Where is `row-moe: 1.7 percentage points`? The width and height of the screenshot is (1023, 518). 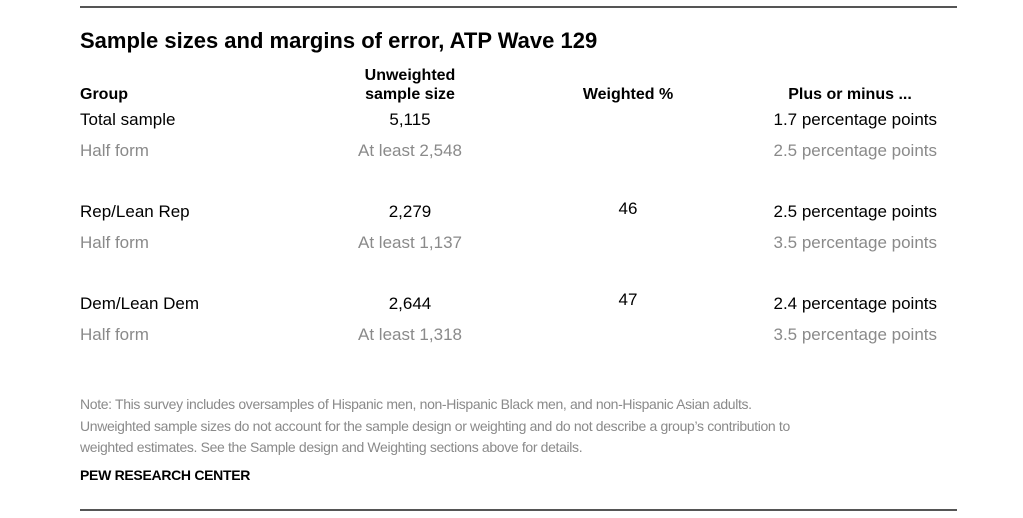
row-moe: 1.7 percentage points is located at coordinates (855, 119).